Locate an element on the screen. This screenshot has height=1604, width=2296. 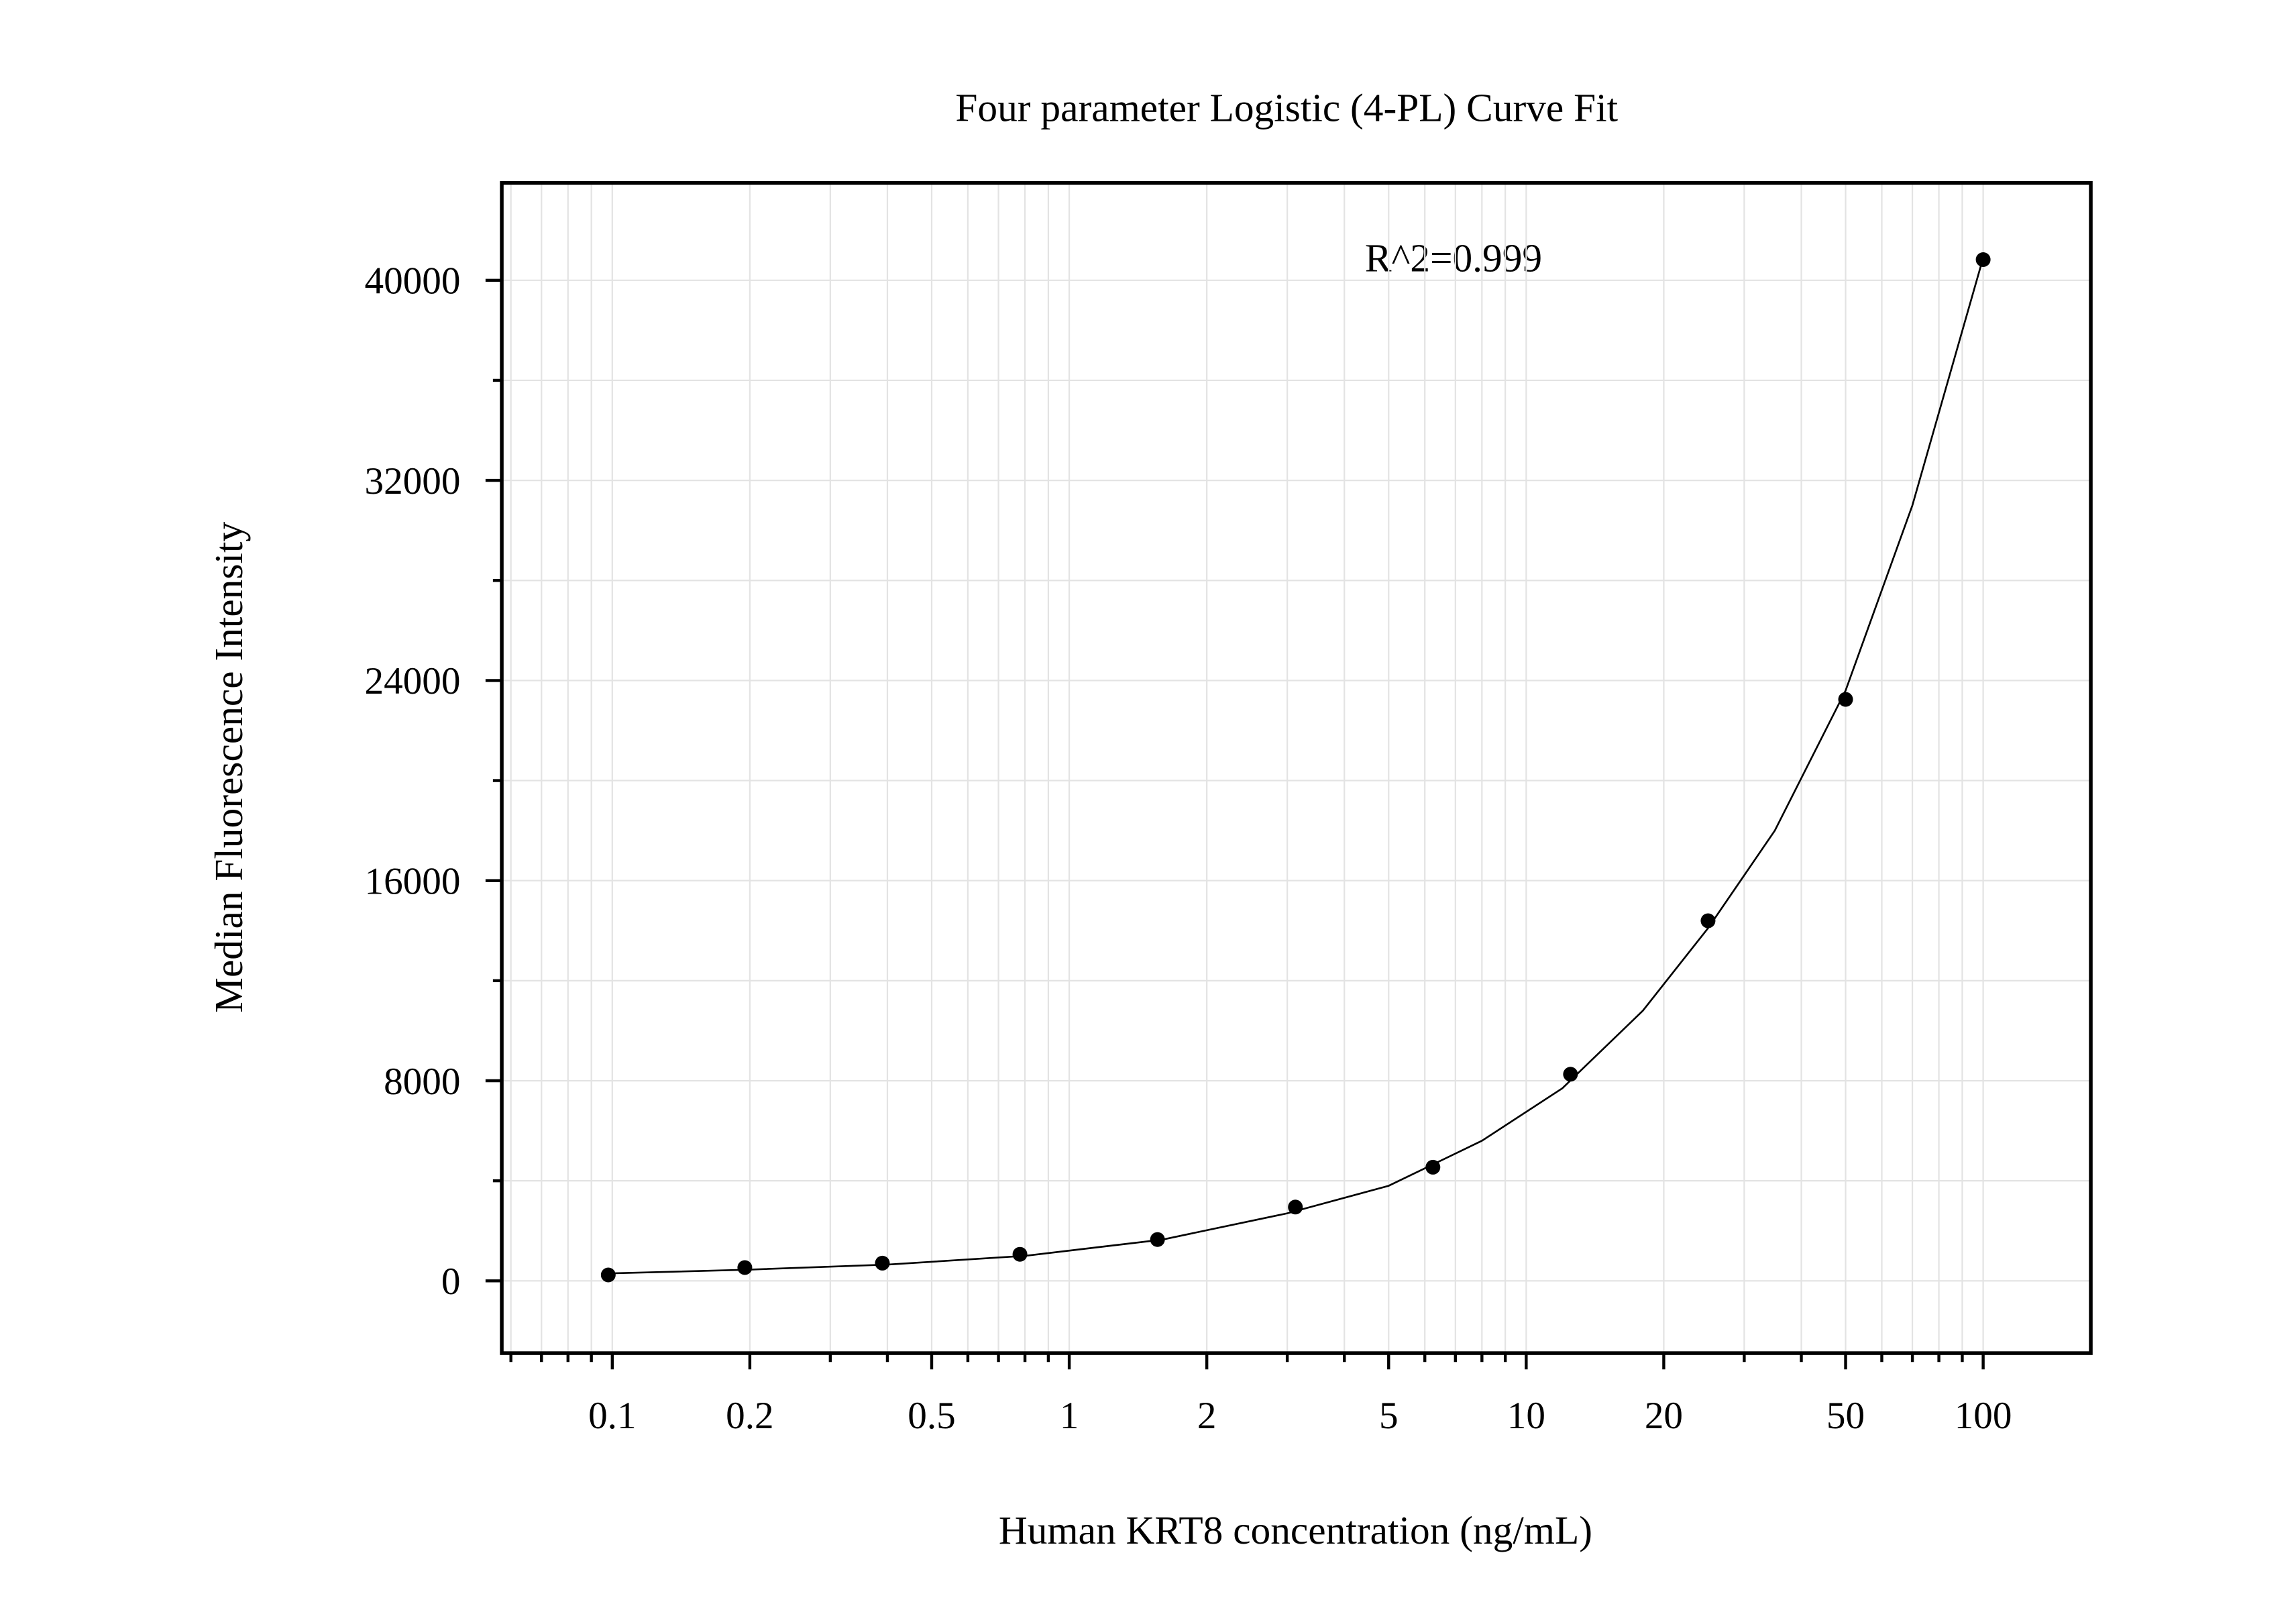
x-axis-label: Human KRT8 concentration (ng/mL) is located at coordinates (1295, 1530).